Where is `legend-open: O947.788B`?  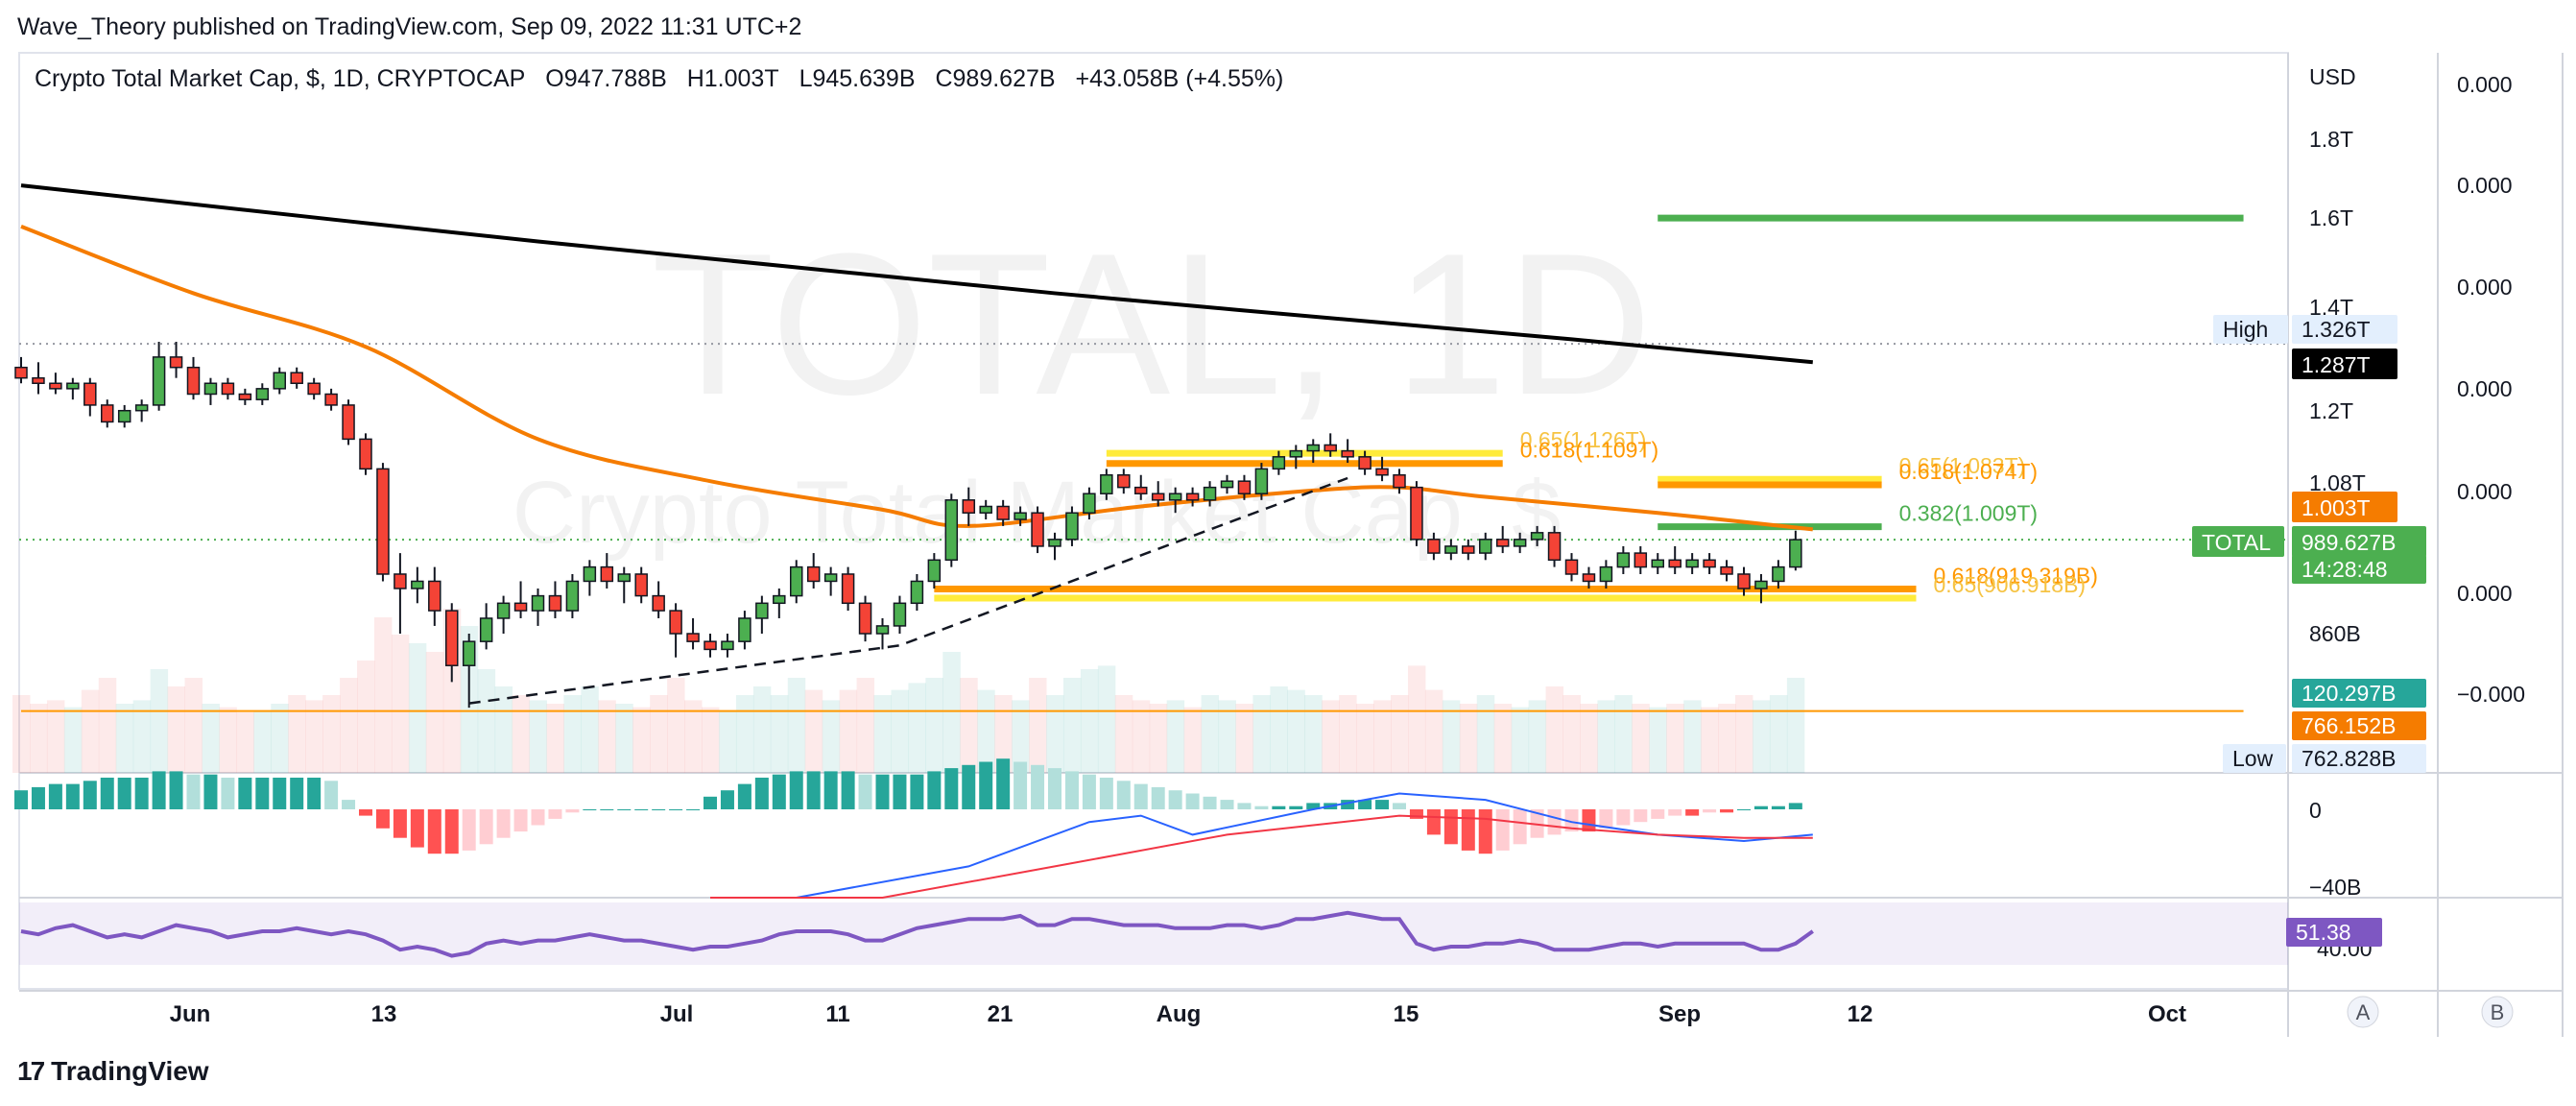 legend-open: O947.788B is located at coordinates (606, 78).